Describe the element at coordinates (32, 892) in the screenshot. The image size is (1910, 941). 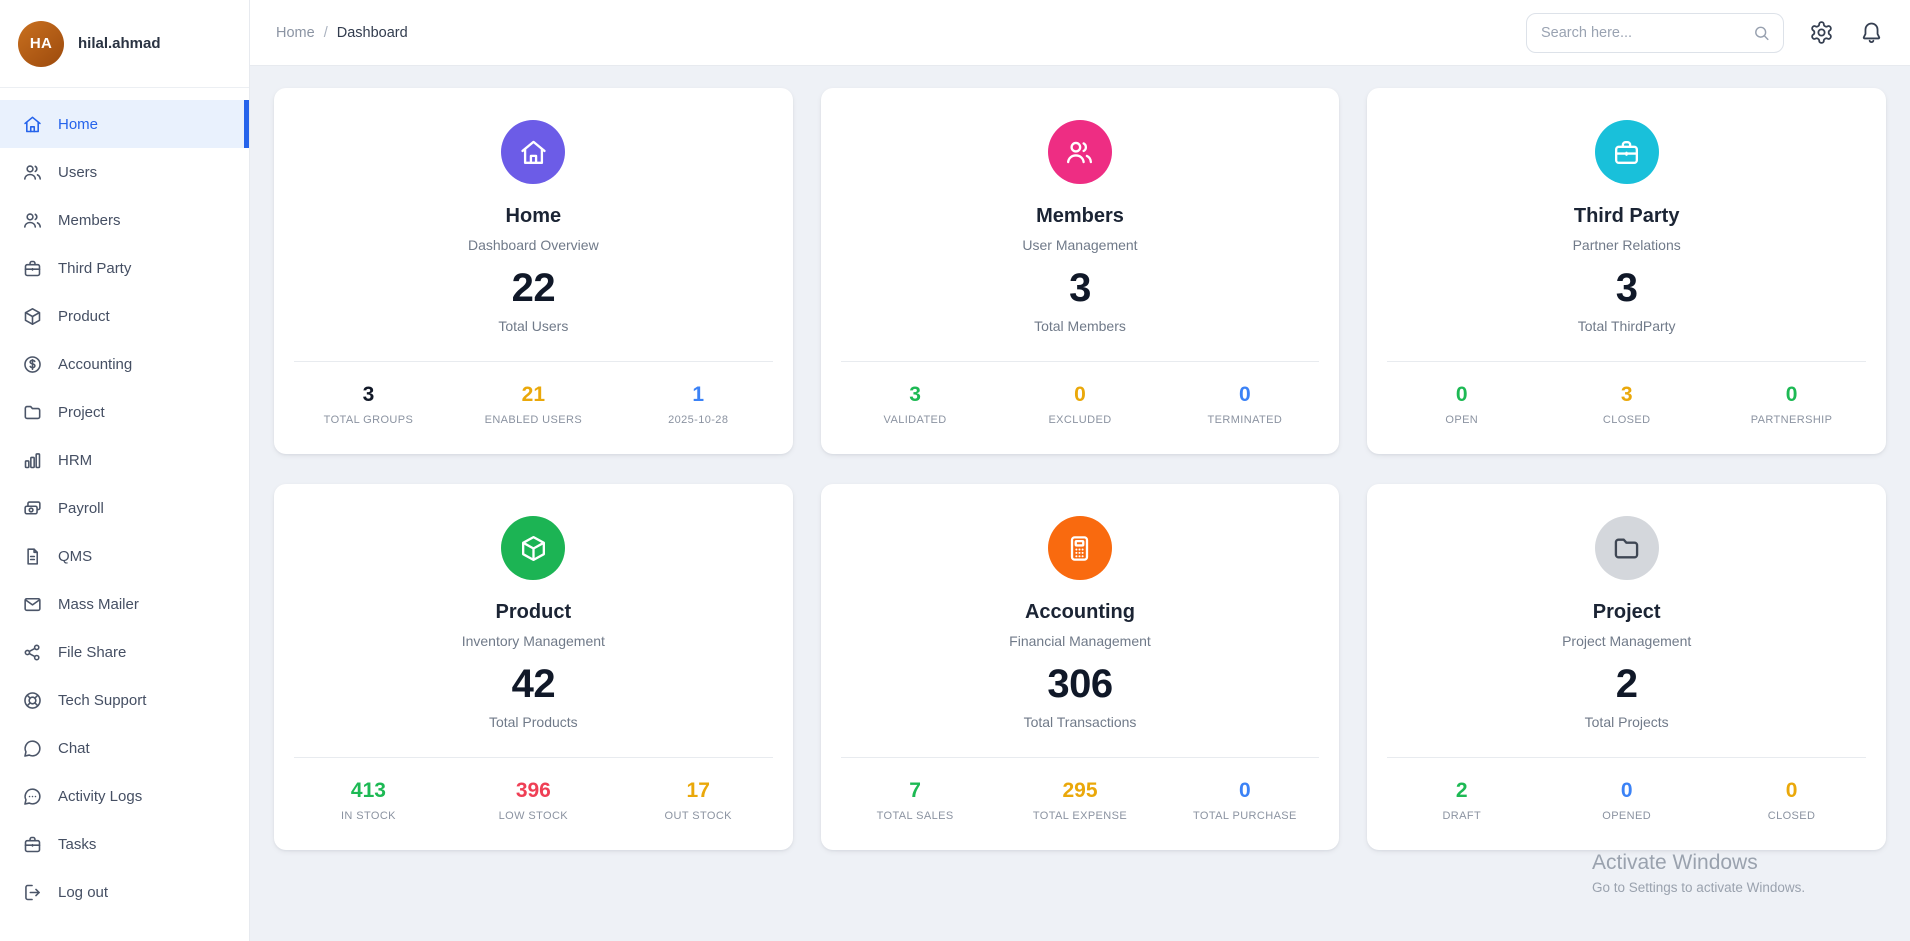
I see `logout-icon` at that location.